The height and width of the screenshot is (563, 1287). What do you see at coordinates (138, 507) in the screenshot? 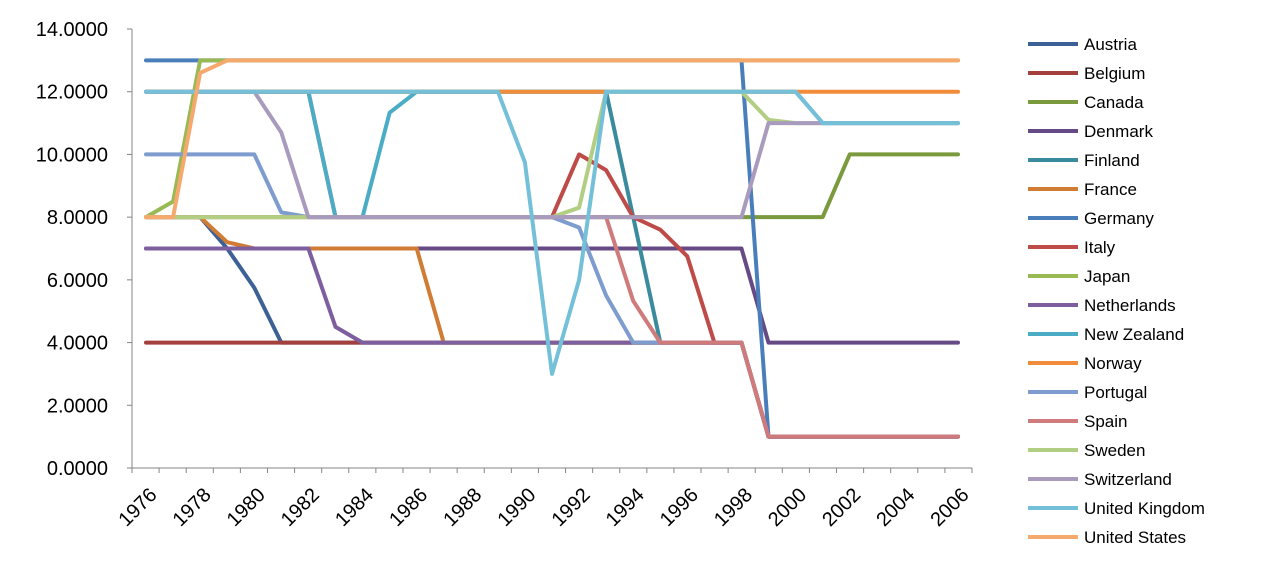
I see `x-tick-label: 1976` at bounding box center [138, 507].